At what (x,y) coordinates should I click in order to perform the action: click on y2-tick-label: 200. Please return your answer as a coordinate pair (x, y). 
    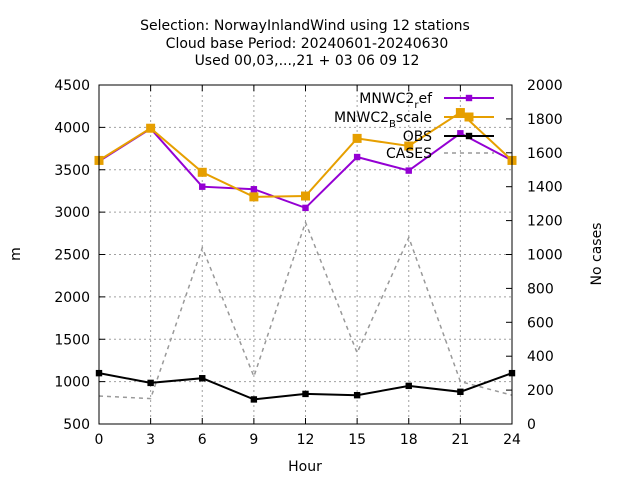
    Looking at the image, I should click on (540, 391).